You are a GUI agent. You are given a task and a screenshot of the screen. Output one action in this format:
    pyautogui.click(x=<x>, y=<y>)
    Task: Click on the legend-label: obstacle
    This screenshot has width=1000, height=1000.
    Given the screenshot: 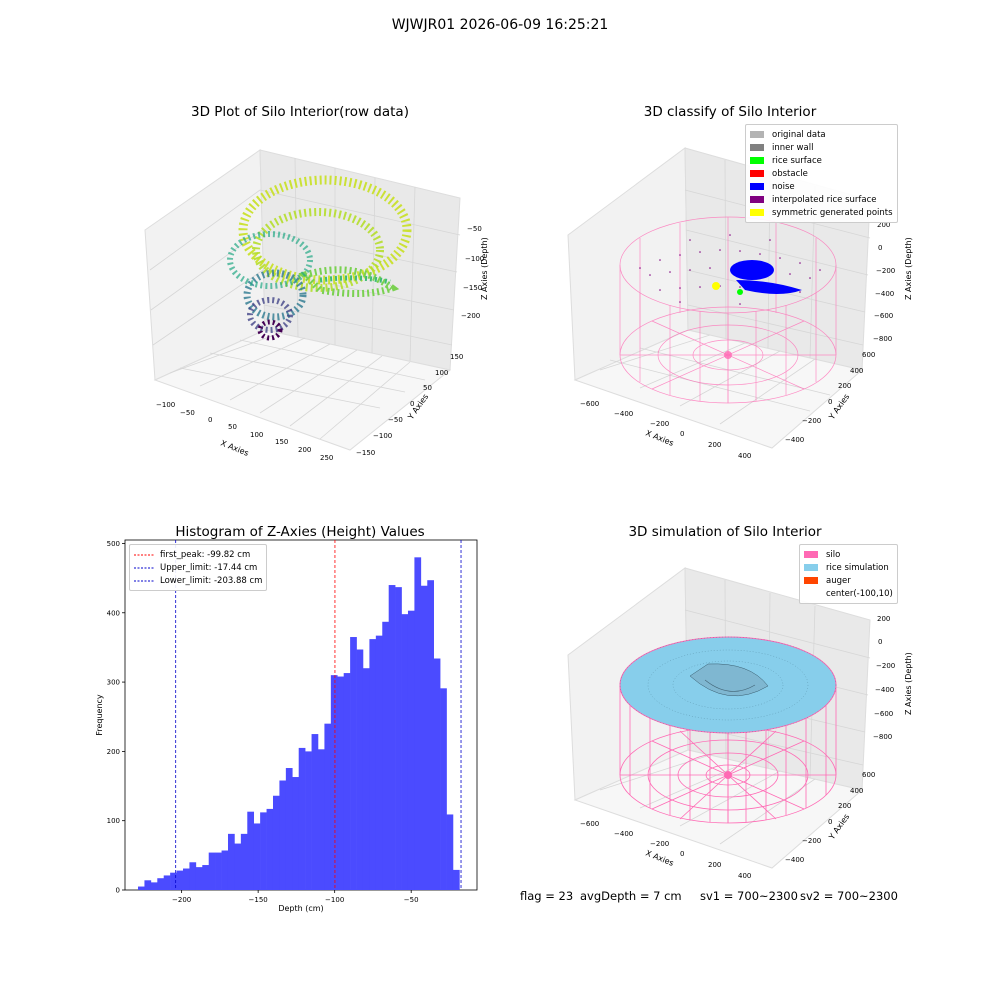 What is the action you would take?
    pyautogui.click(x=790, y=173)
    